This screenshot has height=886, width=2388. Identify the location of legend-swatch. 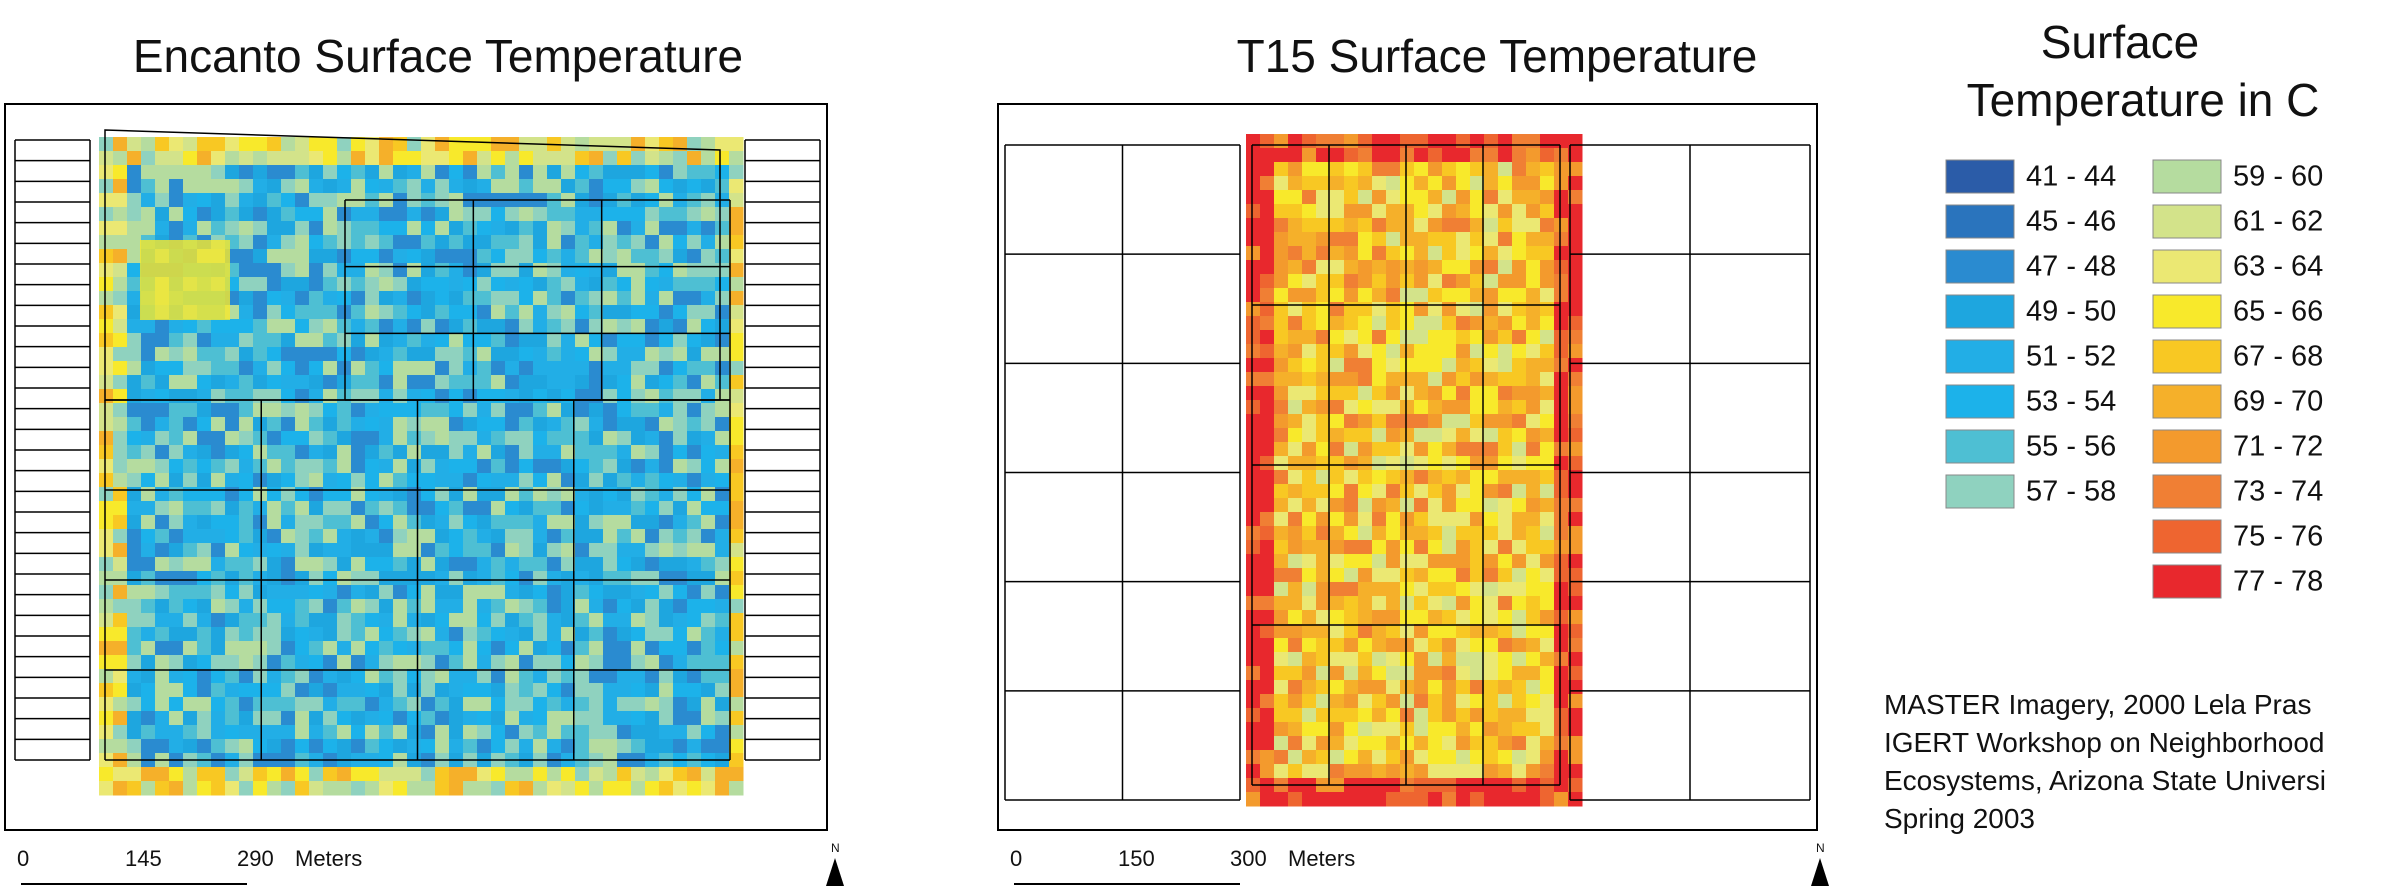
(2187, 266).